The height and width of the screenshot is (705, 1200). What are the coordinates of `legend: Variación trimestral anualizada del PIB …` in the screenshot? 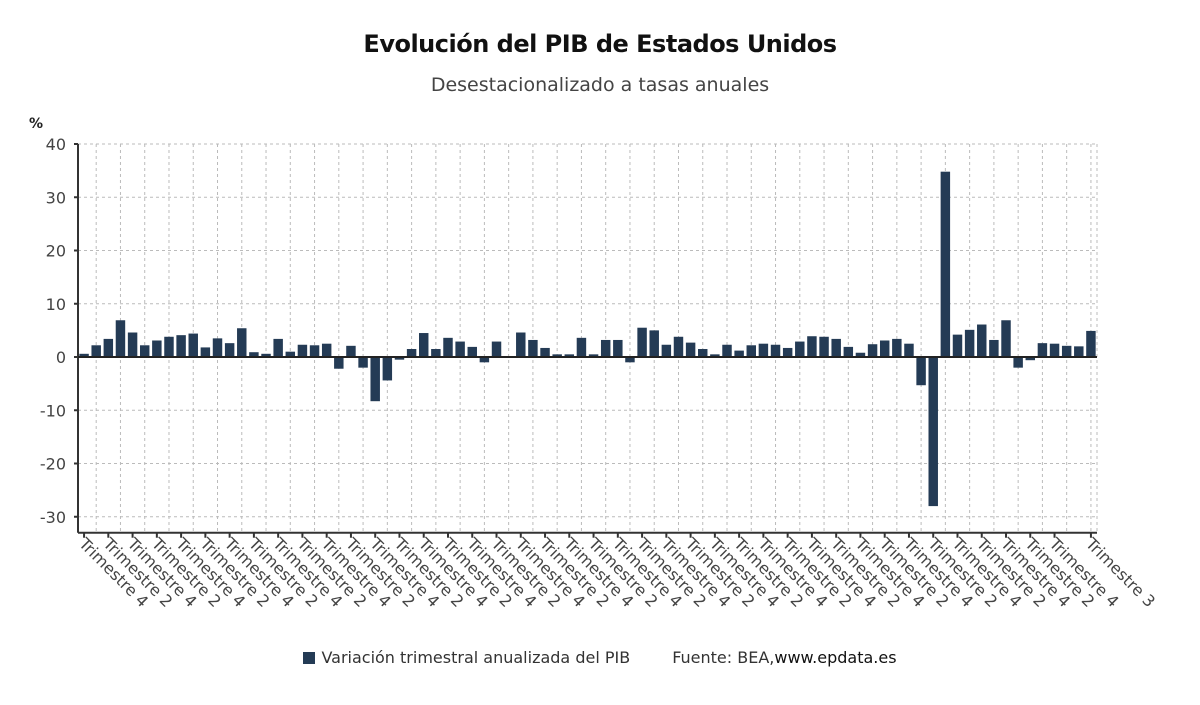 It's located at (600, 657).